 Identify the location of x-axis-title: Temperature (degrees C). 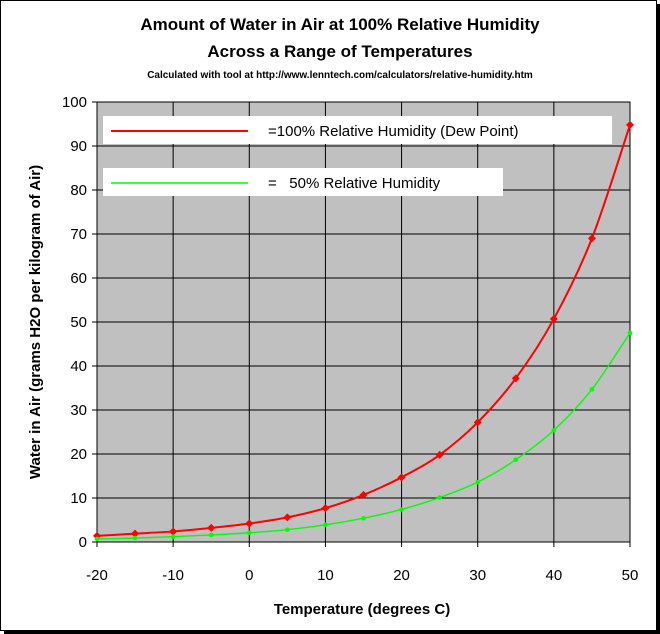
(362, 609).